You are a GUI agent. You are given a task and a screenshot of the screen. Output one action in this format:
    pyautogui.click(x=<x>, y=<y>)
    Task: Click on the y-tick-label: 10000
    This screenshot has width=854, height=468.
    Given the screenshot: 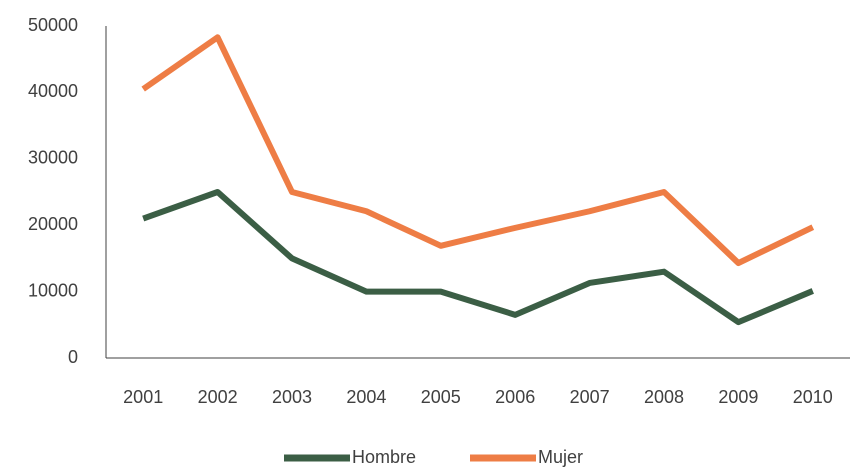 What is the action you would take?
    pyautogui.click(x=53, y=290)
    